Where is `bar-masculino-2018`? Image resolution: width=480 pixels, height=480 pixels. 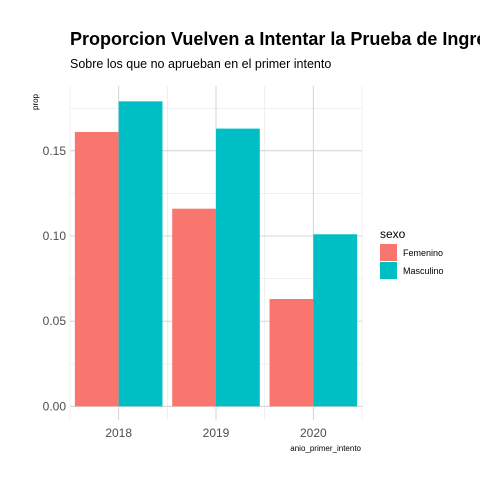
bar-masculino-2018 is located at coordinates (140, 254).